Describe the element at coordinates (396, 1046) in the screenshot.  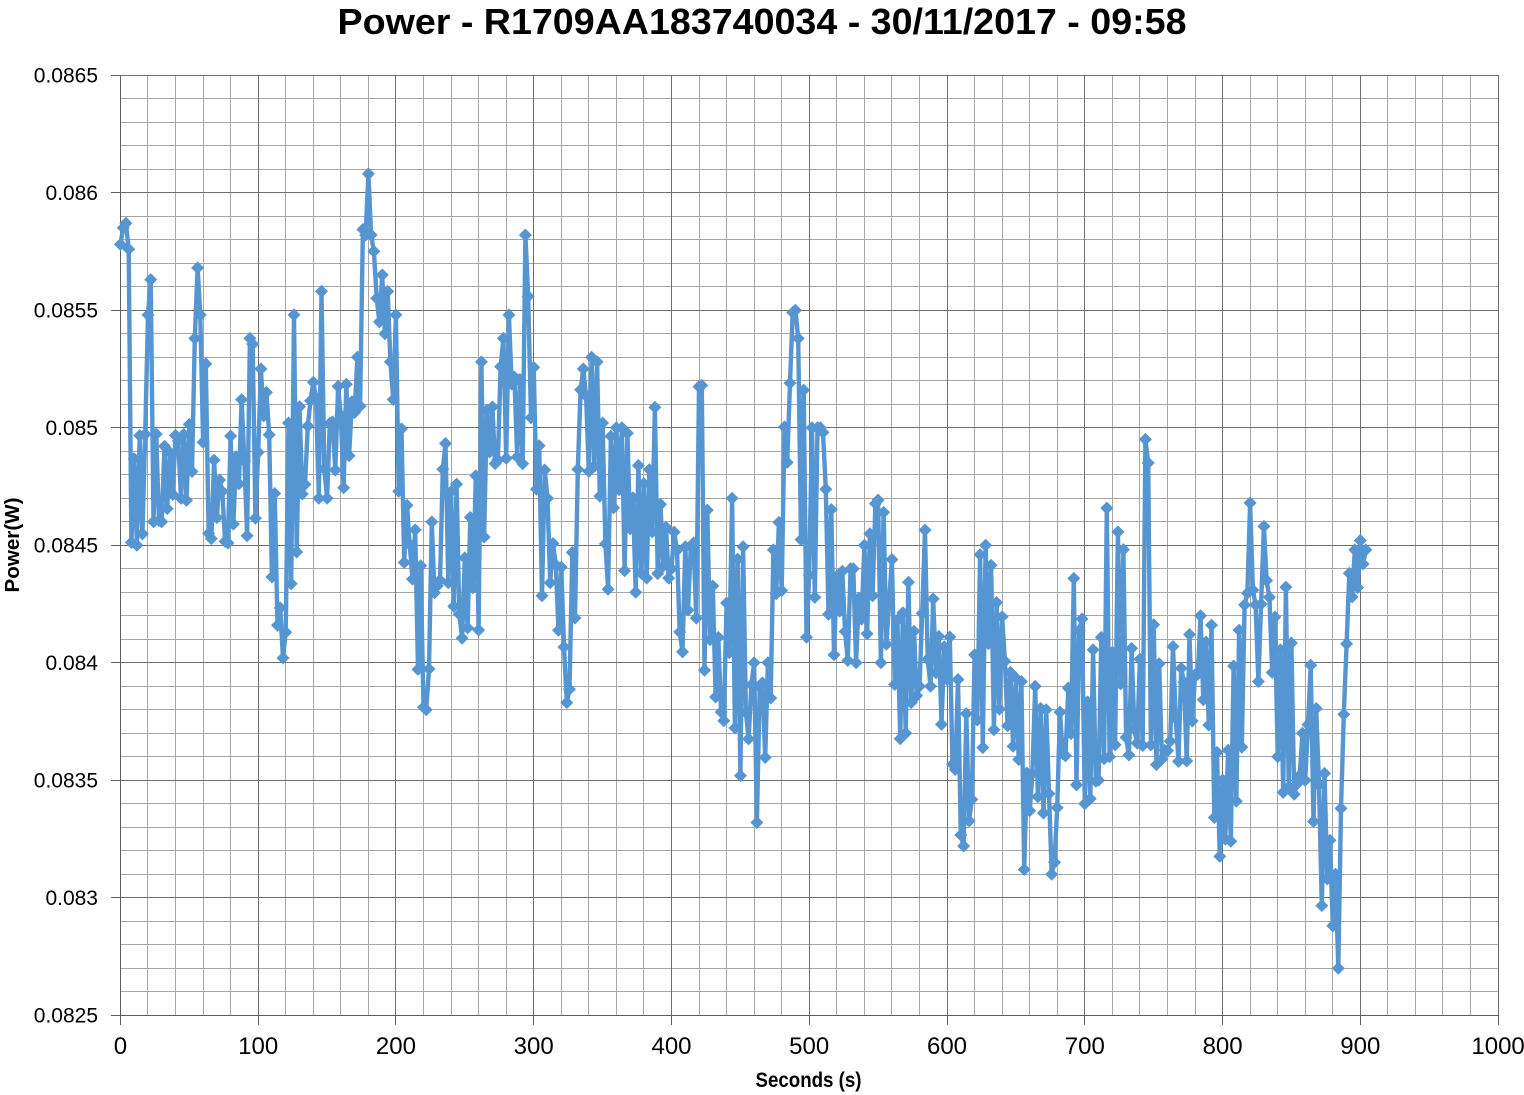
I see `svg-text: 200` at that location.